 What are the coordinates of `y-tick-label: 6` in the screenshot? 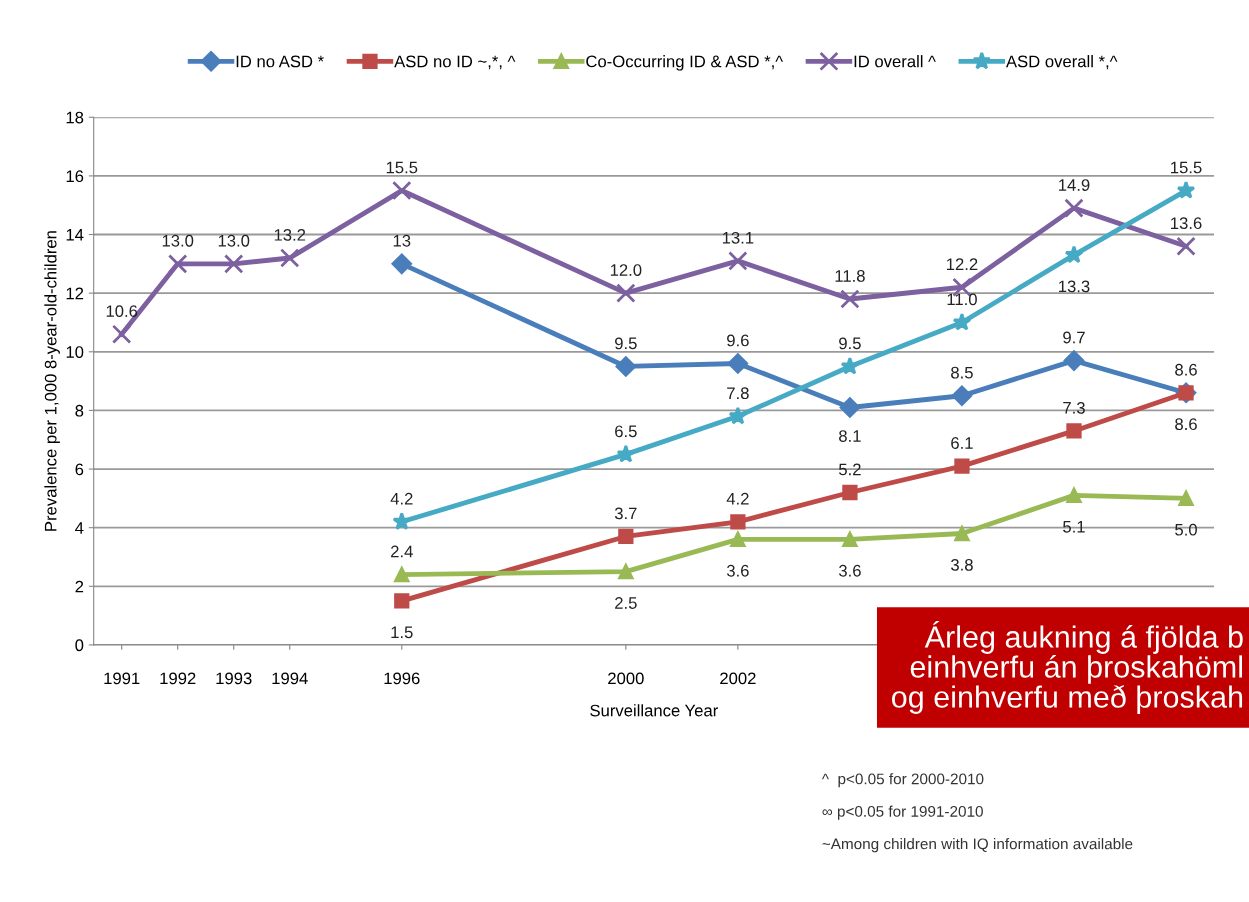 It's located at (79, 469).